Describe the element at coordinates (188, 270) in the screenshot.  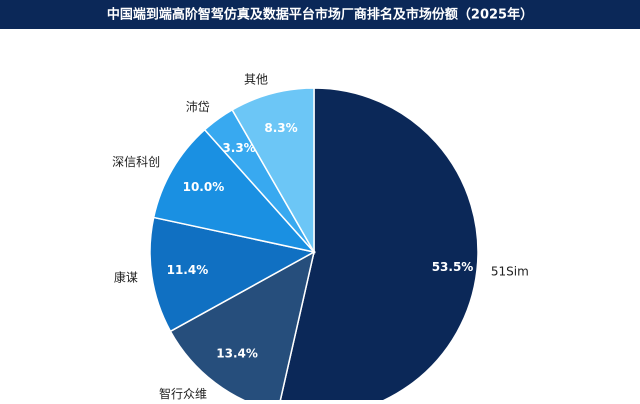
I see `value-label: 11.4%` at that location.